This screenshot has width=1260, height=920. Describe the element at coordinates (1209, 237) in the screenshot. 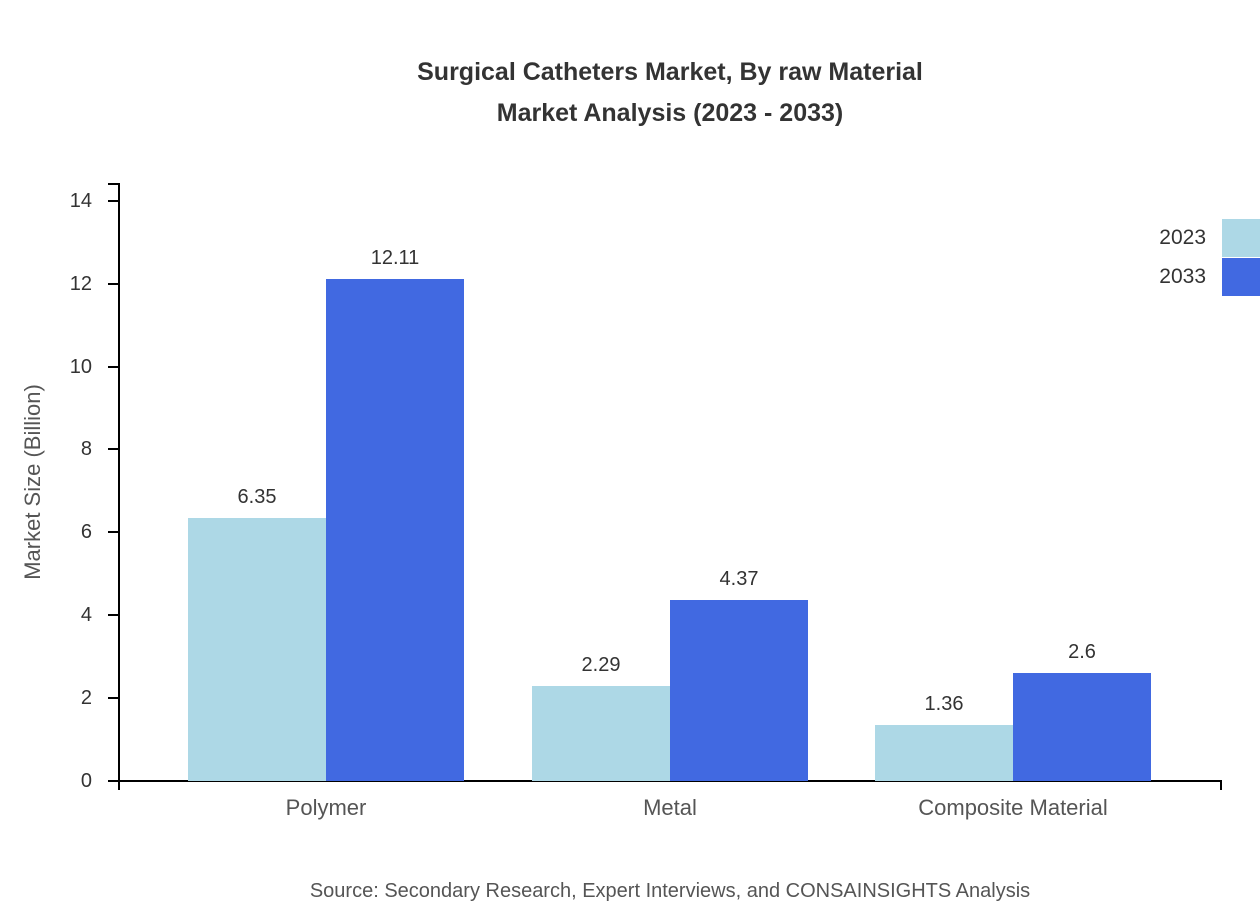

I see `legend-item-2023: 2023` at that location.